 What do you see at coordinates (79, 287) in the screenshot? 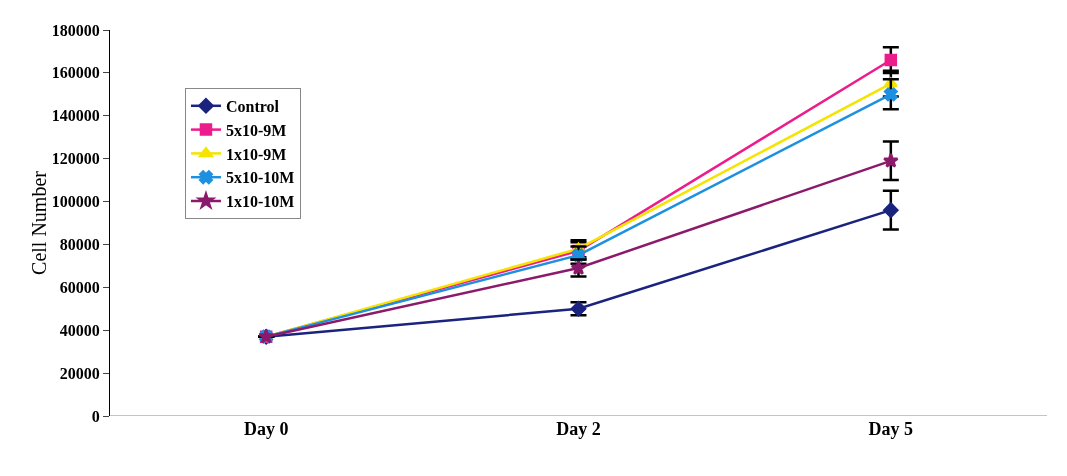
I see `y-tick-label: 60000` at bounding box center [79, 287].